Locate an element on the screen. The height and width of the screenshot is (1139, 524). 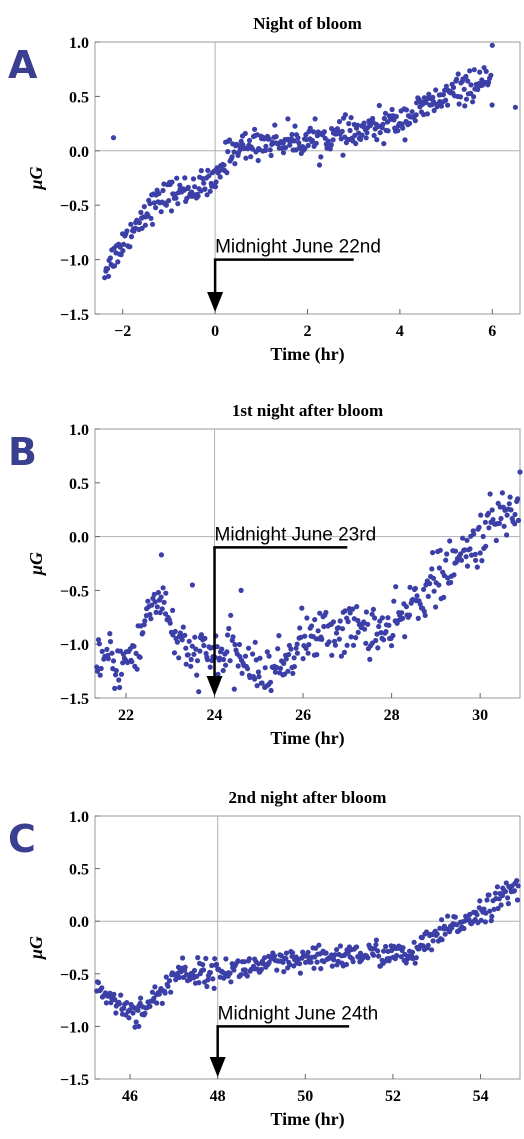
x-tick-label: 54 is located at coordinates (481, 1096).